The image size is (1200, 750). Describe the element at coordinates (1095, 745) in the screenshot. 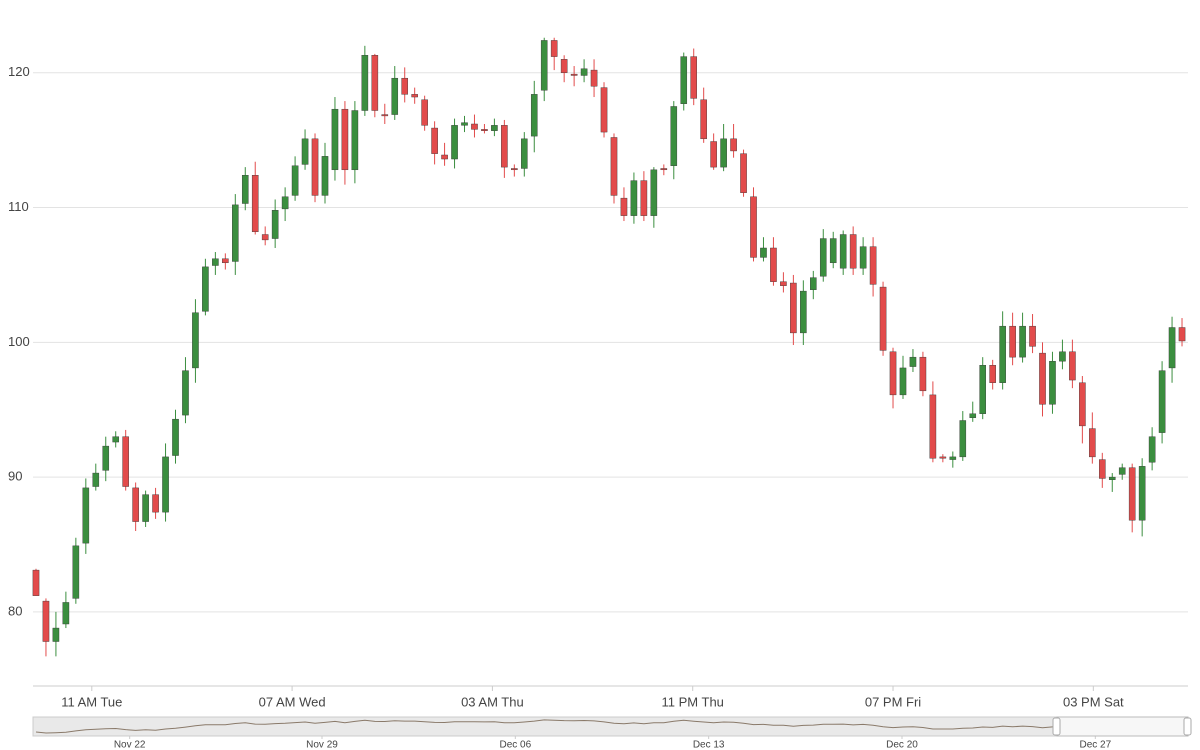

I see `navigator-tick-label: Dec 27` at that location.